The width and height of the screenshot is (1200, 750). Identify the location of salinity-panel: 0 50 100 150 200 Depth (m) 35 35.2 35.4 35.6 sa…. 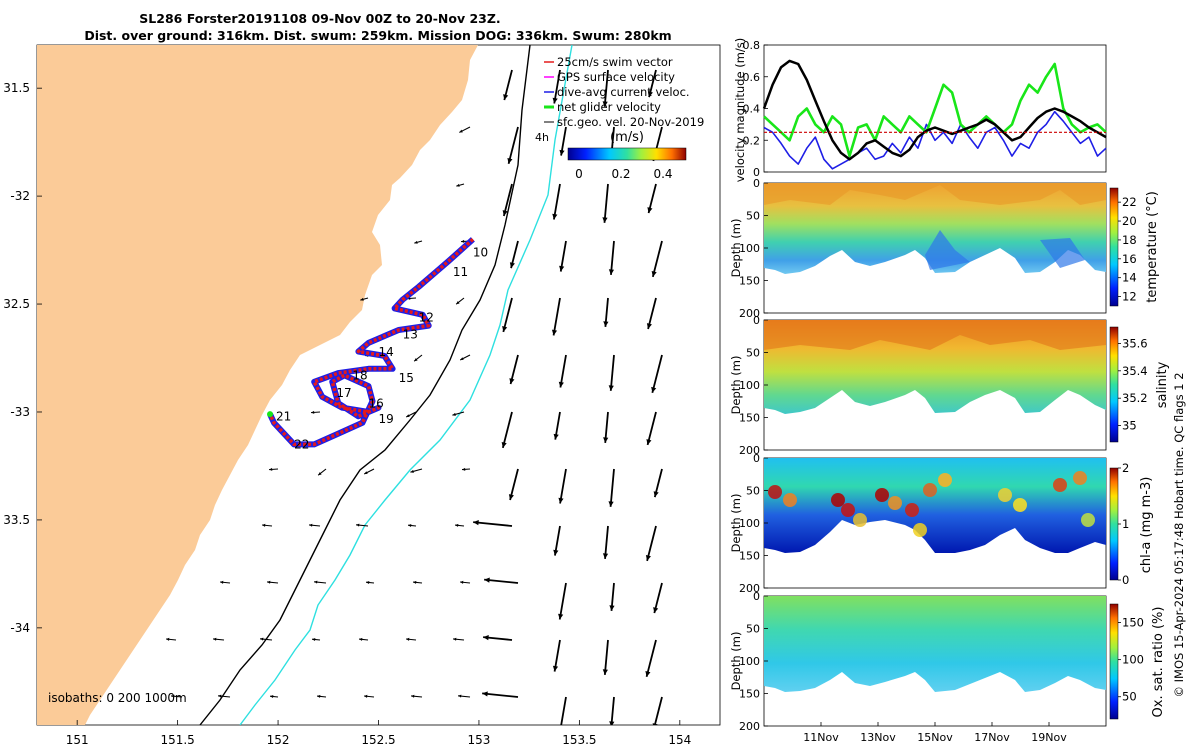
(949, 385).